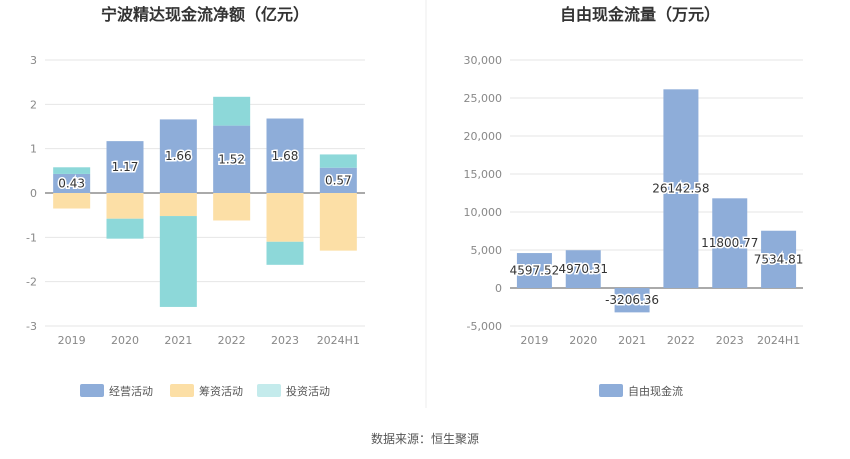 The height and width of the screenshot is (459, 850). Describe the element at coordinates (484, 326) in the screenshot. I see `y-tick-label: -5,000` at that location.